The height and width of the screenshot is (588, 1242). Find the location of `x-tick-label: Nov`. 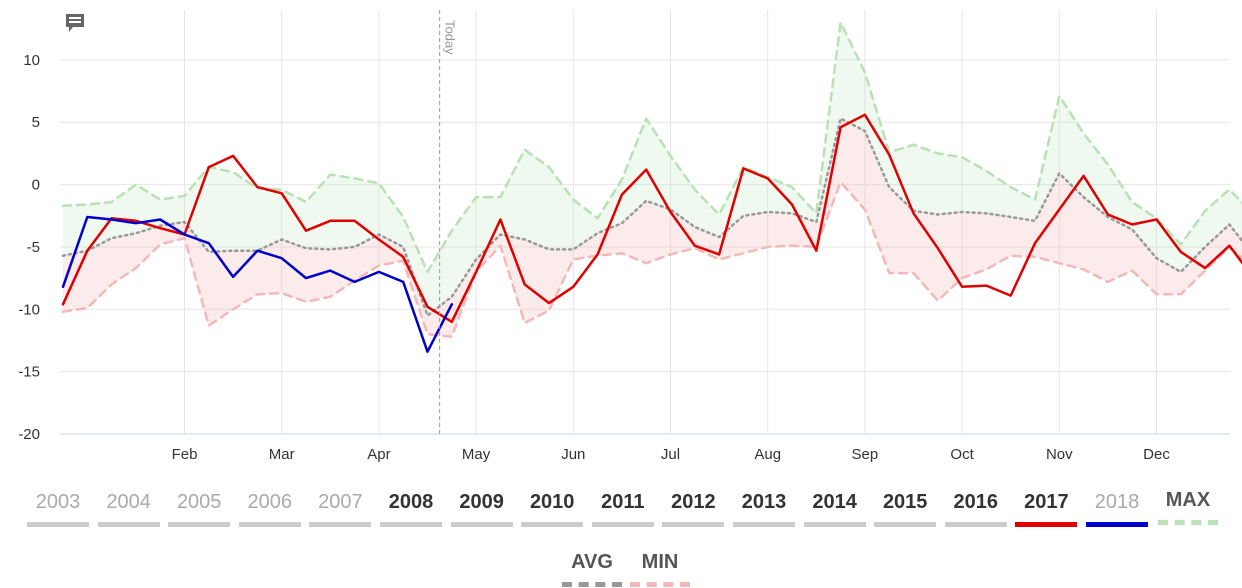

x-tick-label: Nov is located at coordinates (1059, 454).